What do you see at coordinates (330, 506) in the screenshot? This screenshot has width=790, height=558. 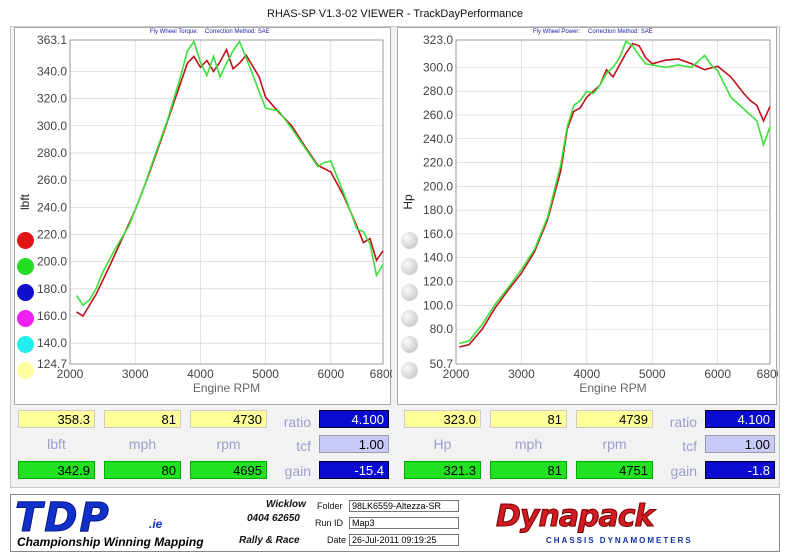 I see `folder-label: Folder` at bounding box center [330, 506].